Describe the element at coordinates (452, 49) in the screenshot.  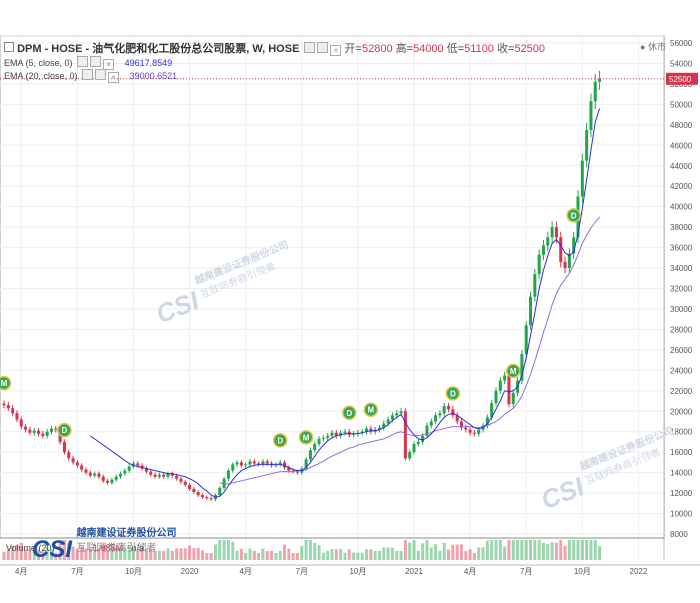
I see `low-label: 低` at that location.